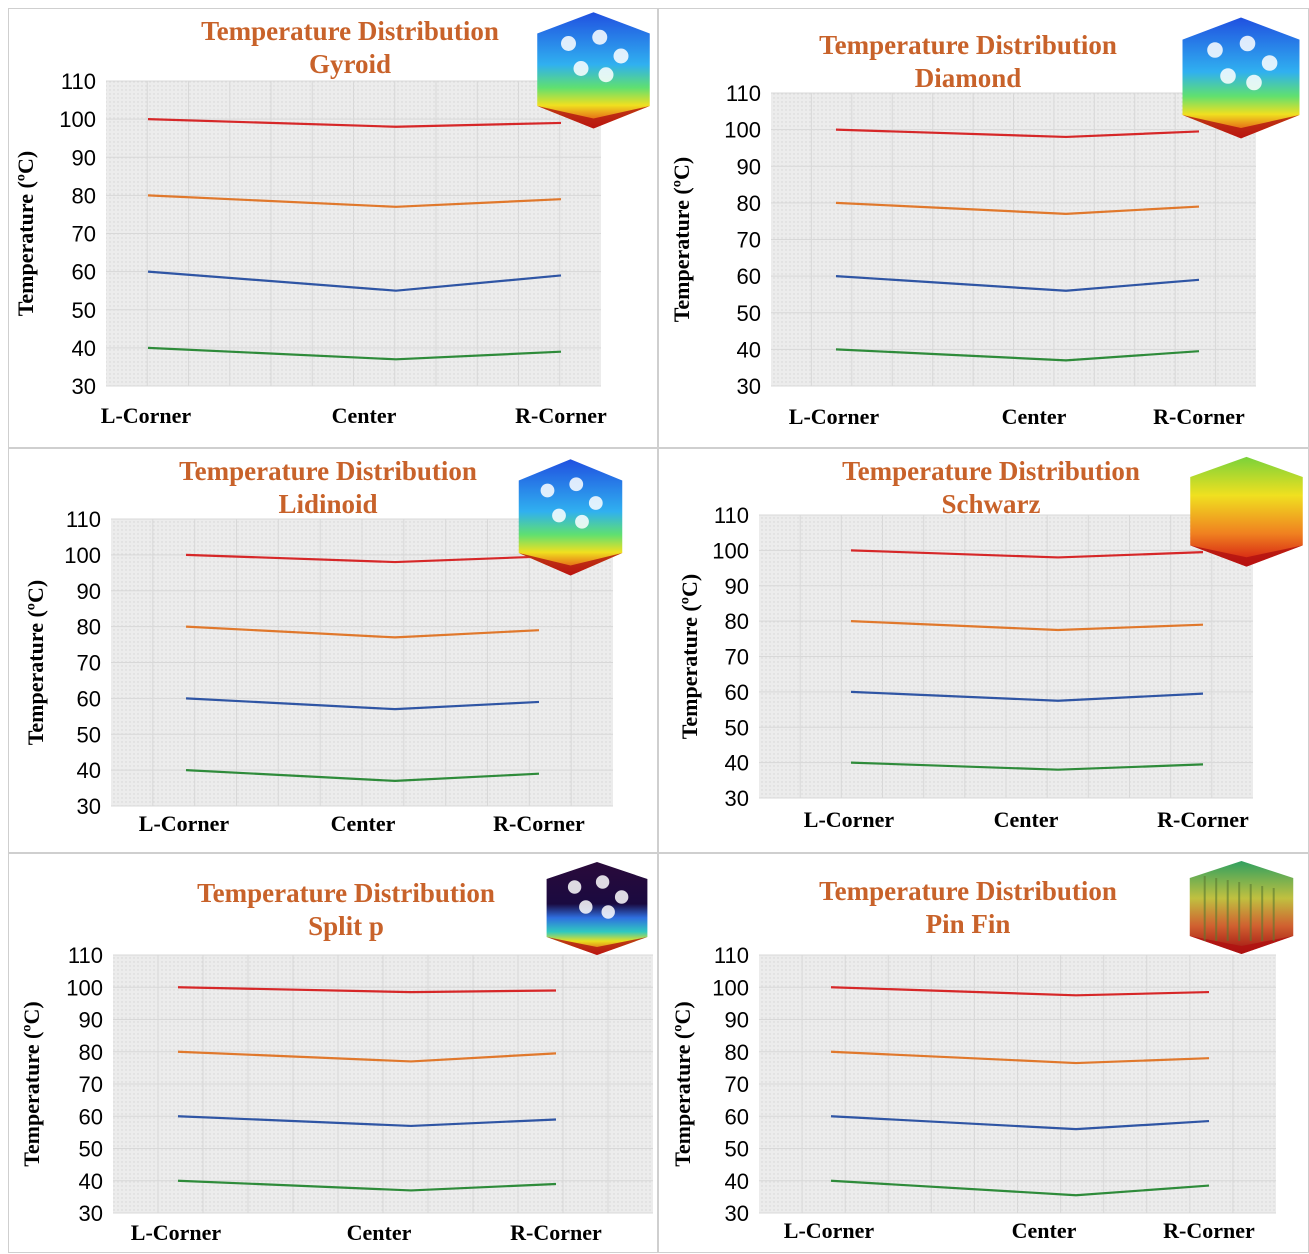 The image size is (1309, 1254). Describe the element at coordinates (597, 908) in the screenshot. I see `splitp-thumbnail` at that location.